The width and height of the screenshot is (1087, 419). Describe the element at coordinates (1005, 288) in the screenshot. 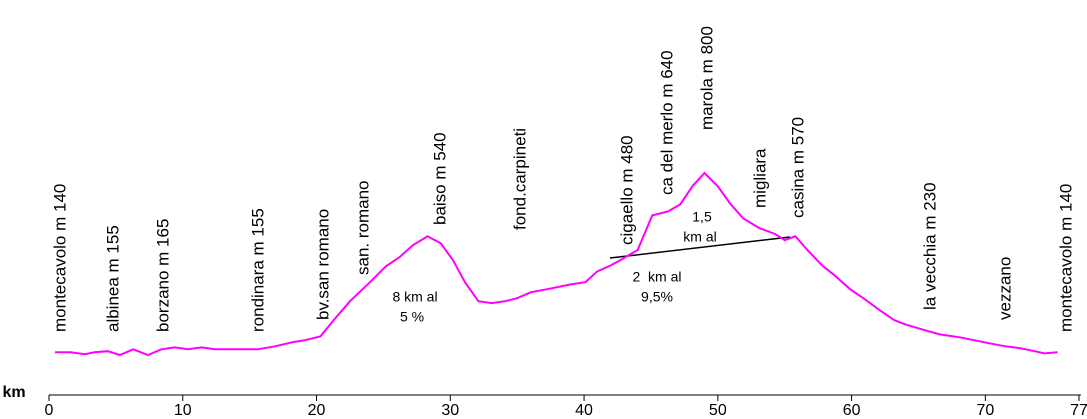

I see `place-label: vezzano` at that location.